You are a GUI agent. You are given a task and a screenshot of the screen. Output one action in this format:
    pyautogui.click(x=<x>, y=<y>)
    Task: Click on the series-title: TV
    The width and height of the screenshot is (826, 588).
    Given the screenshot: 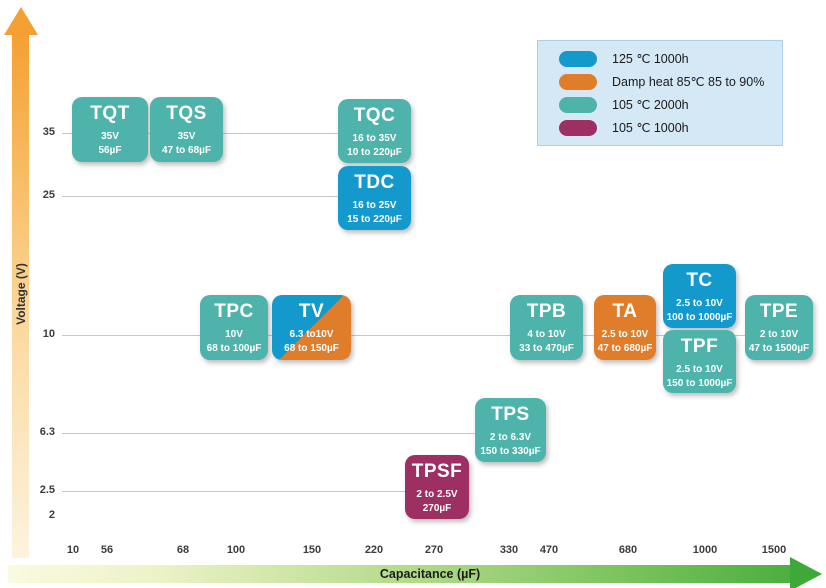 What is the action you would take?
    pyautogui.click(x=311, y=311)
    